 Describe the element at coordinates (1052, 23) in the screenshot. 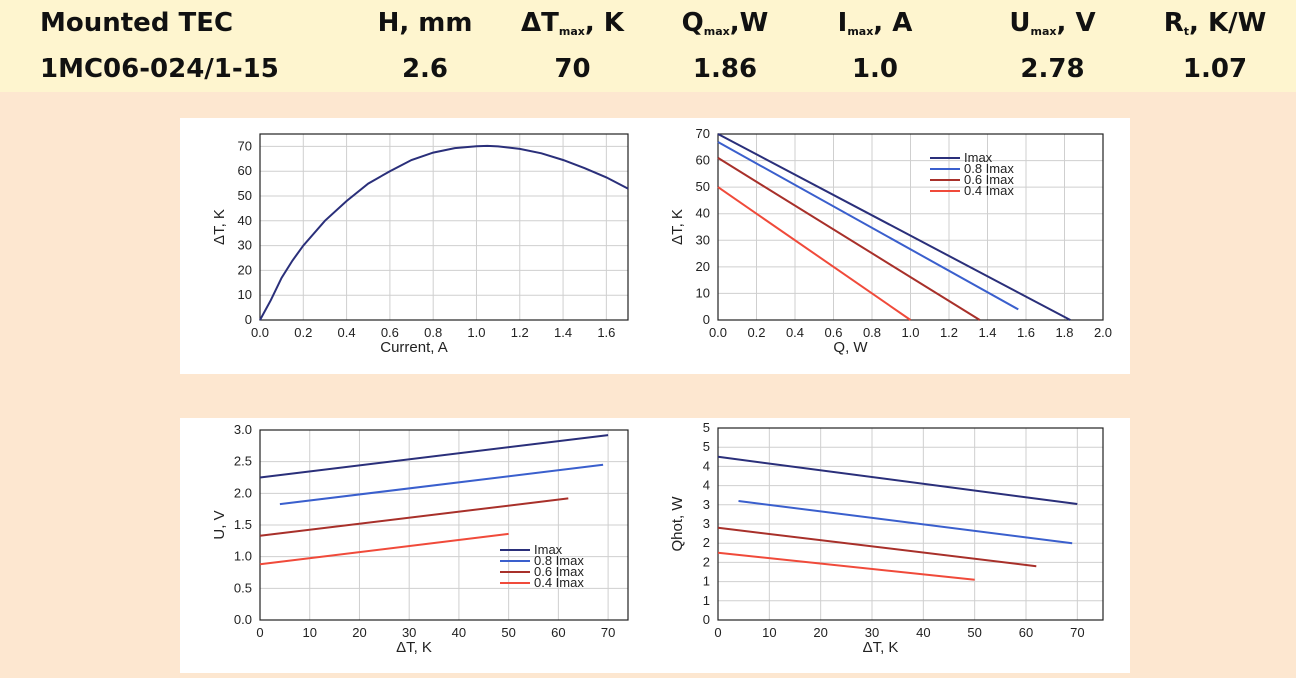

I see `header-umax: Umax, V` at that location.